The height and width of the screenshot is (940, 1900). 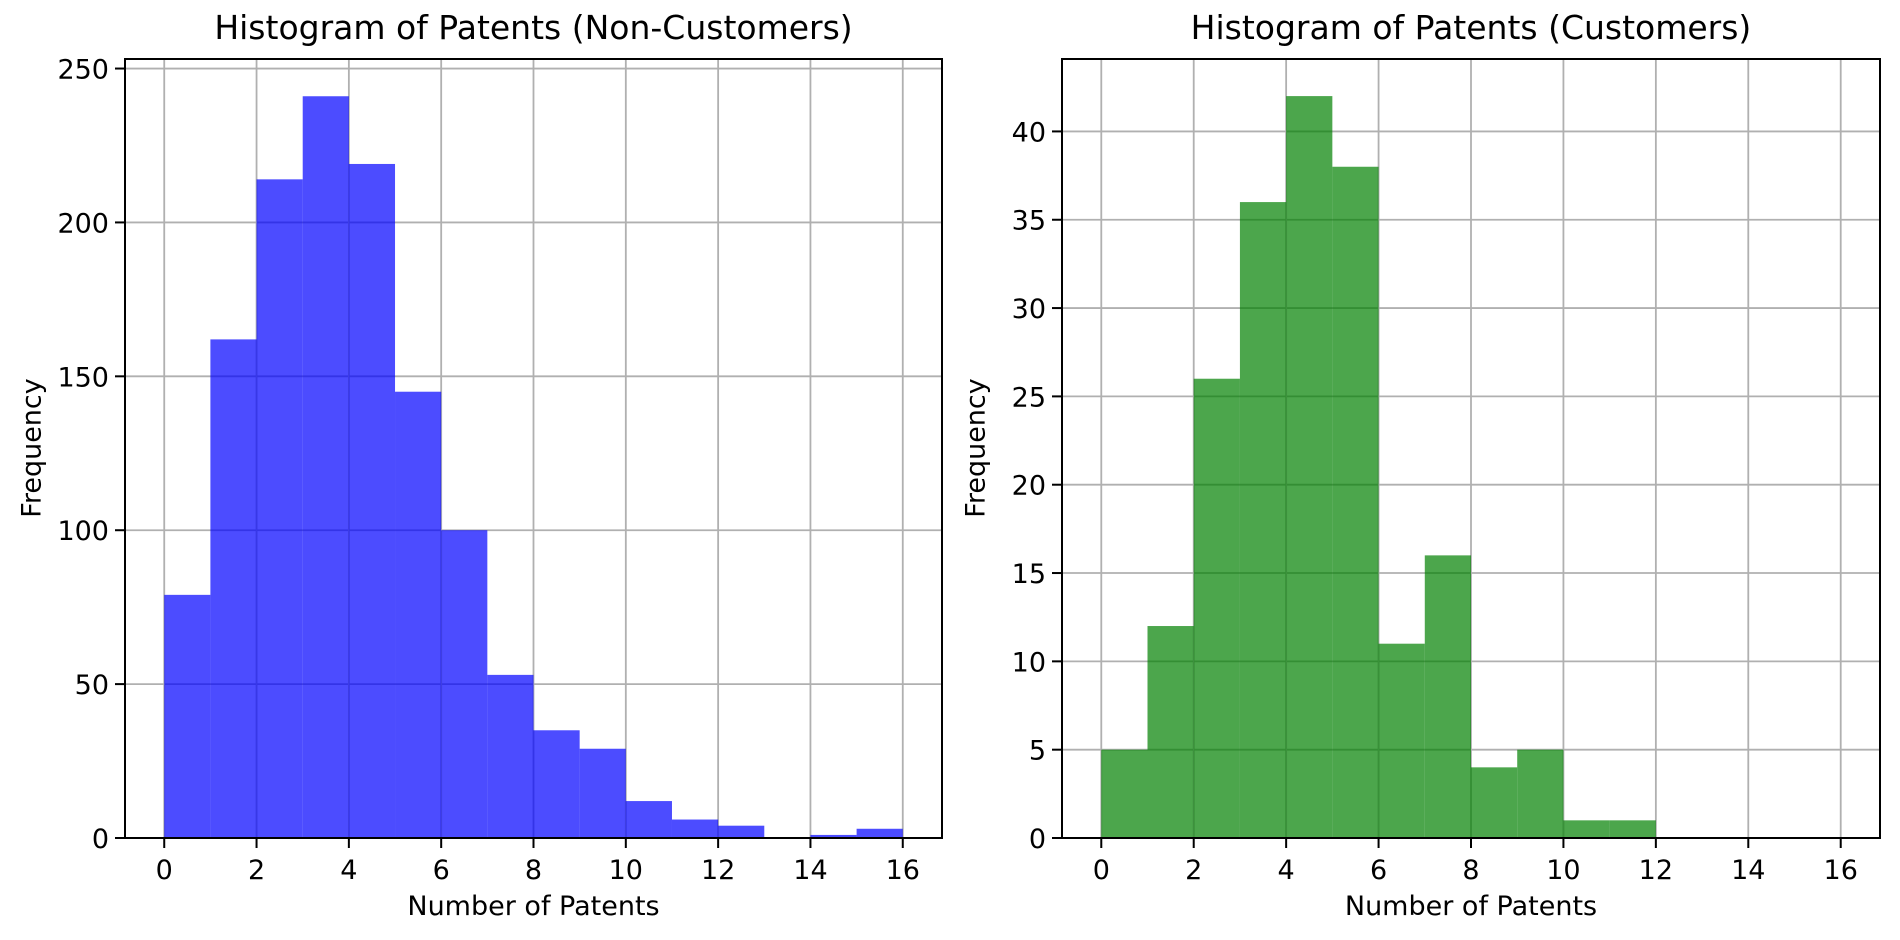 I want to click on y-tick-label: 5, so click(x=1037, y=751).